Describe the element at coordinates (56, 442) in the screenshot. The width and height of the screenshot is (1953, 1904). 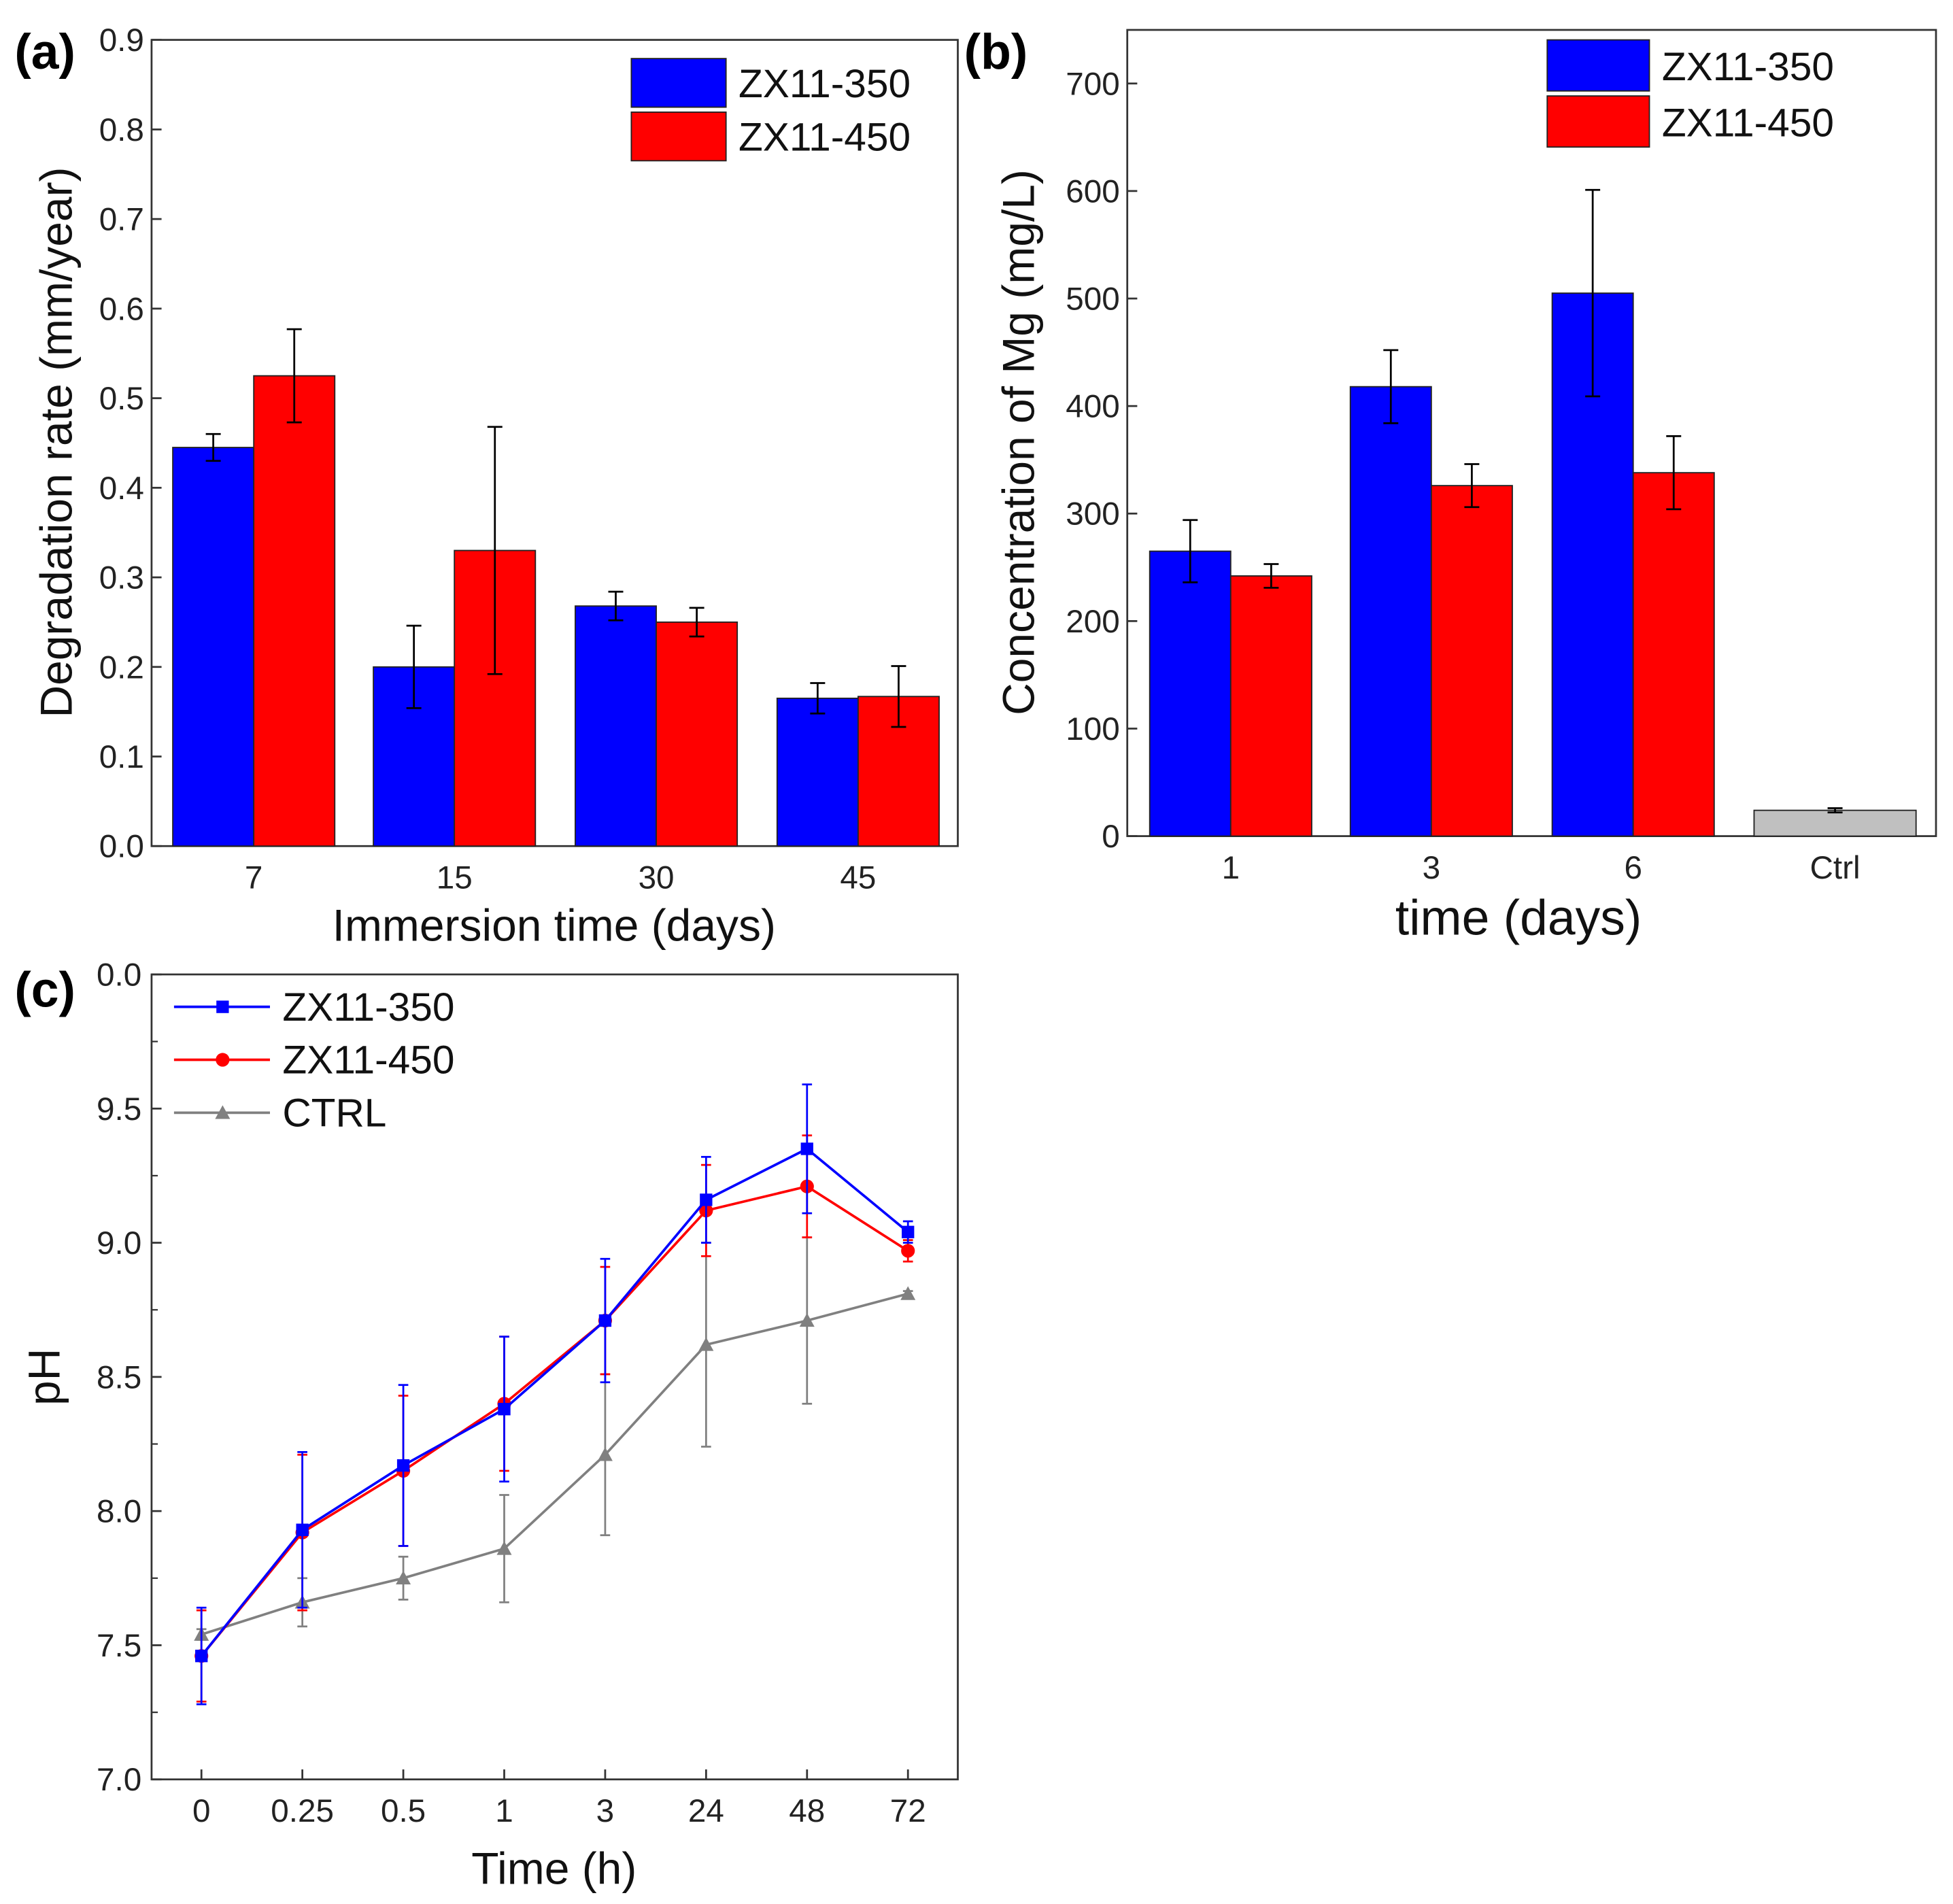
I see `panel-a-ylabel: Degradation rate (mm/year)` at that location.